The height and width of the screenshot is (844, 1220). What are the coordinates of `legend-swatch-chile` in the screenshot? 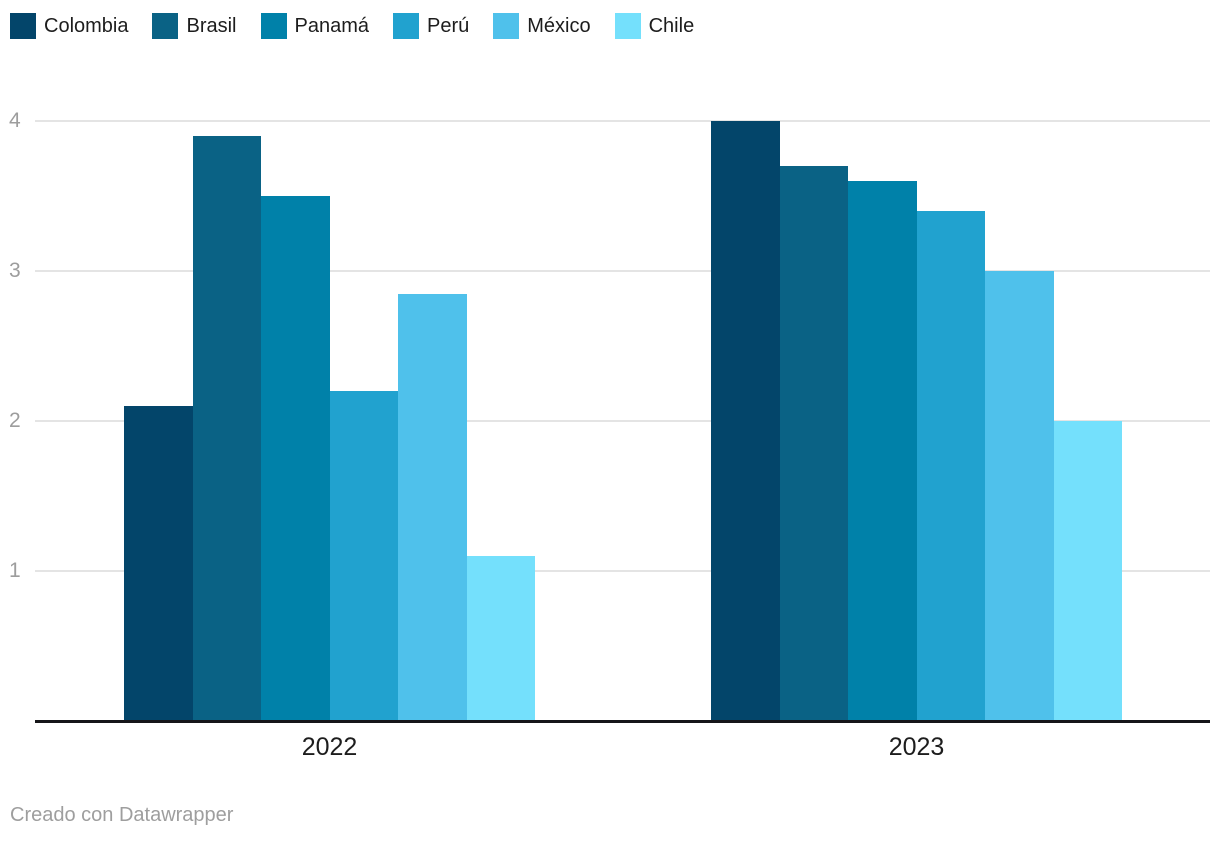 It's located at (627, 26).